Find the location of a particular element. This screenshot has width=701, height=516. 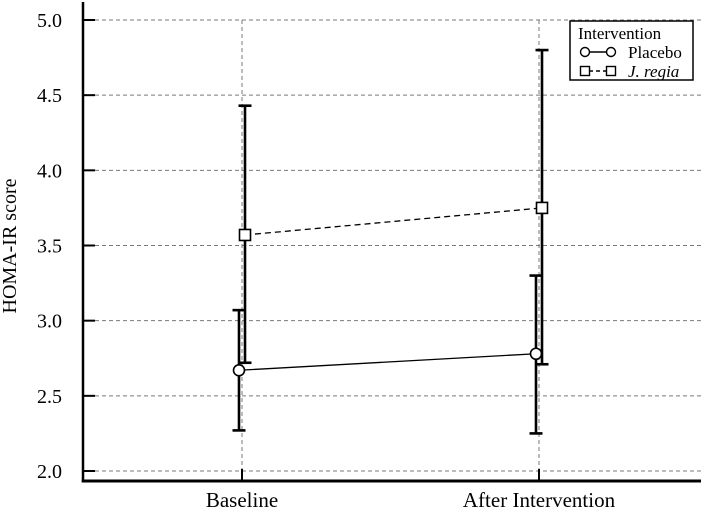

y-tick-label: 5.0 is located at coordinates (49, 21).